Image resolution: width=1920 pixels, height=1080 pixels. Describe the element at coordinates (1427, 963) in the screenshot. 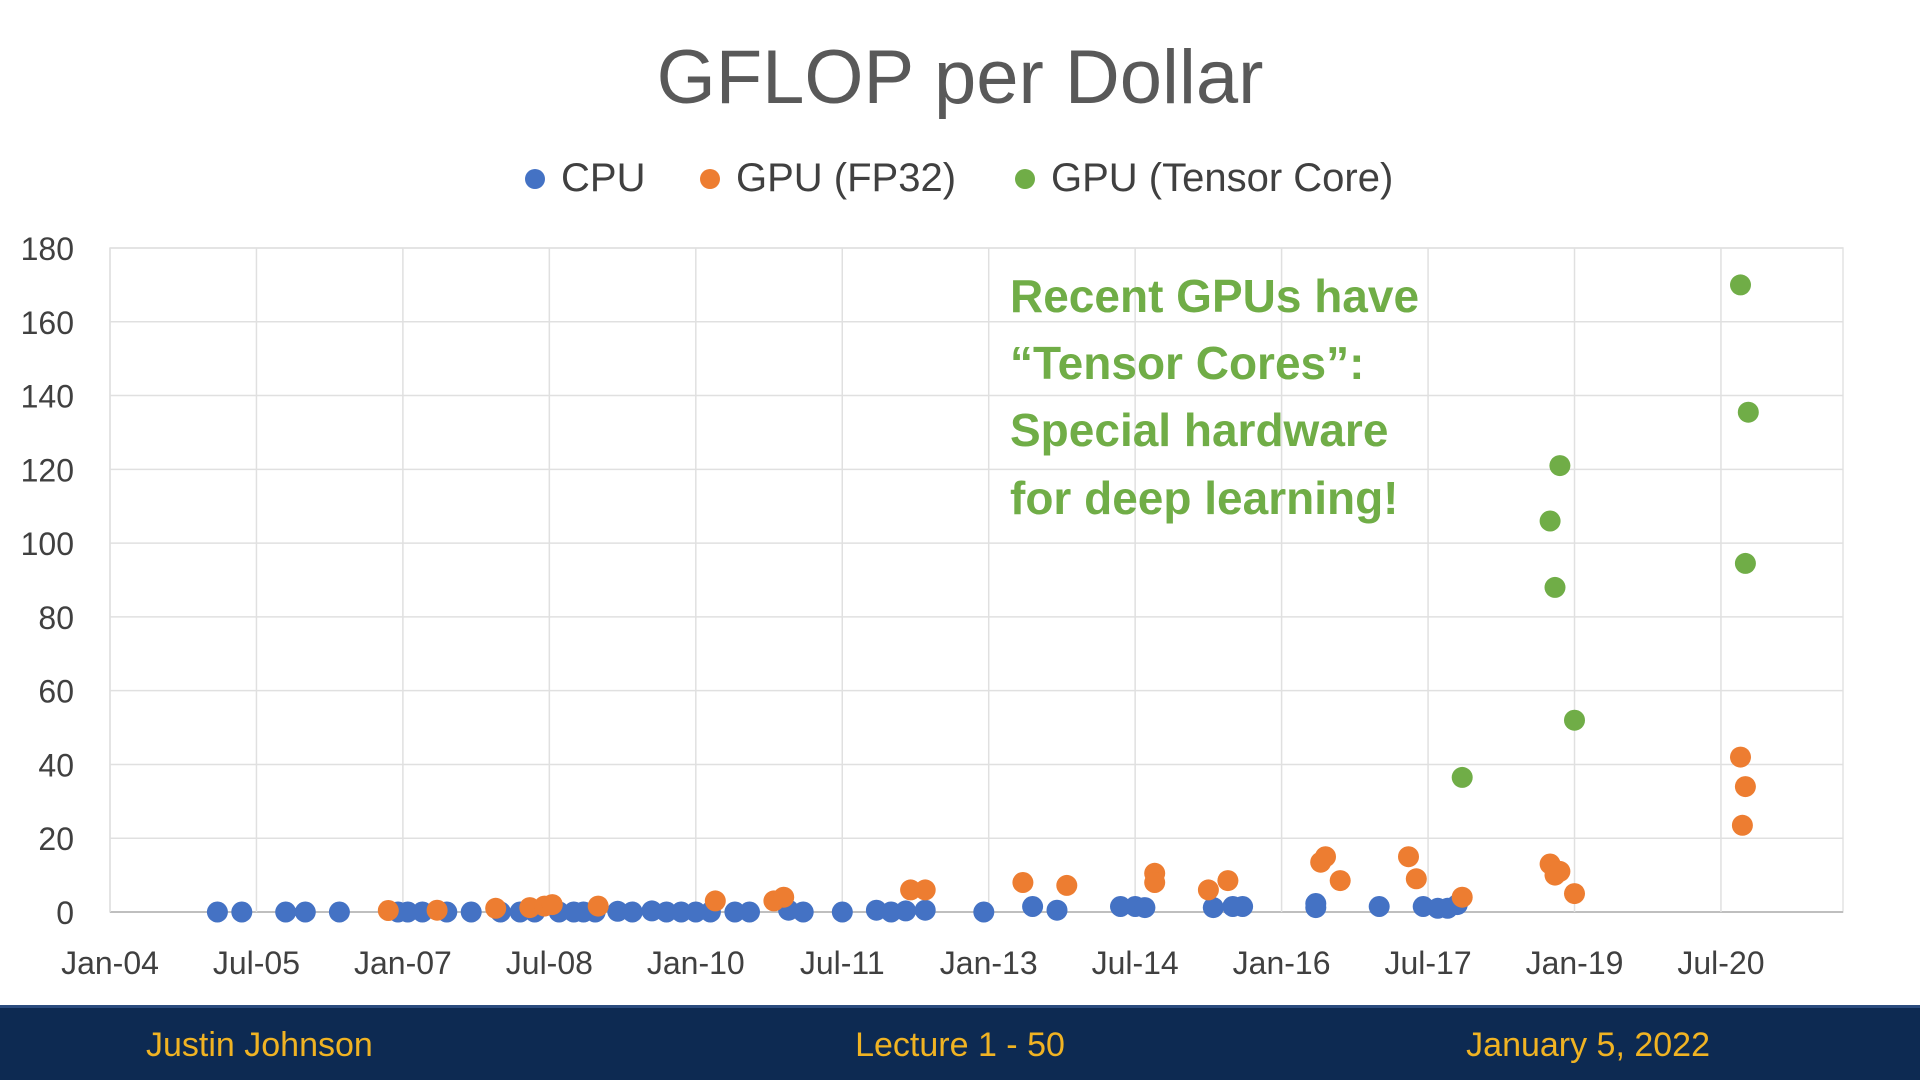

I see `x-tick-label: Jul-17` at that location.